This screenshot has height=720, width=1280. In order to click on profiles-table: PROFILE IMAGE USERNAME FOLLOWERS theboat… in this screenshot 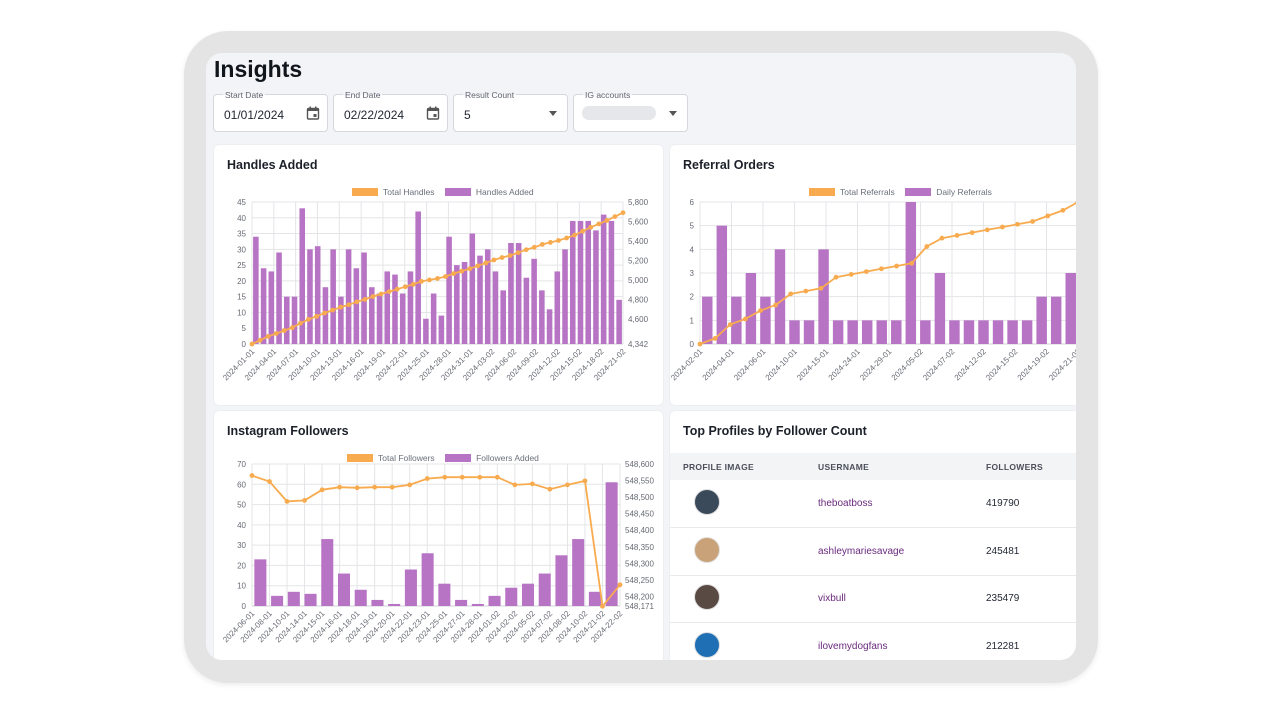, I will do `click(873, 556)`.